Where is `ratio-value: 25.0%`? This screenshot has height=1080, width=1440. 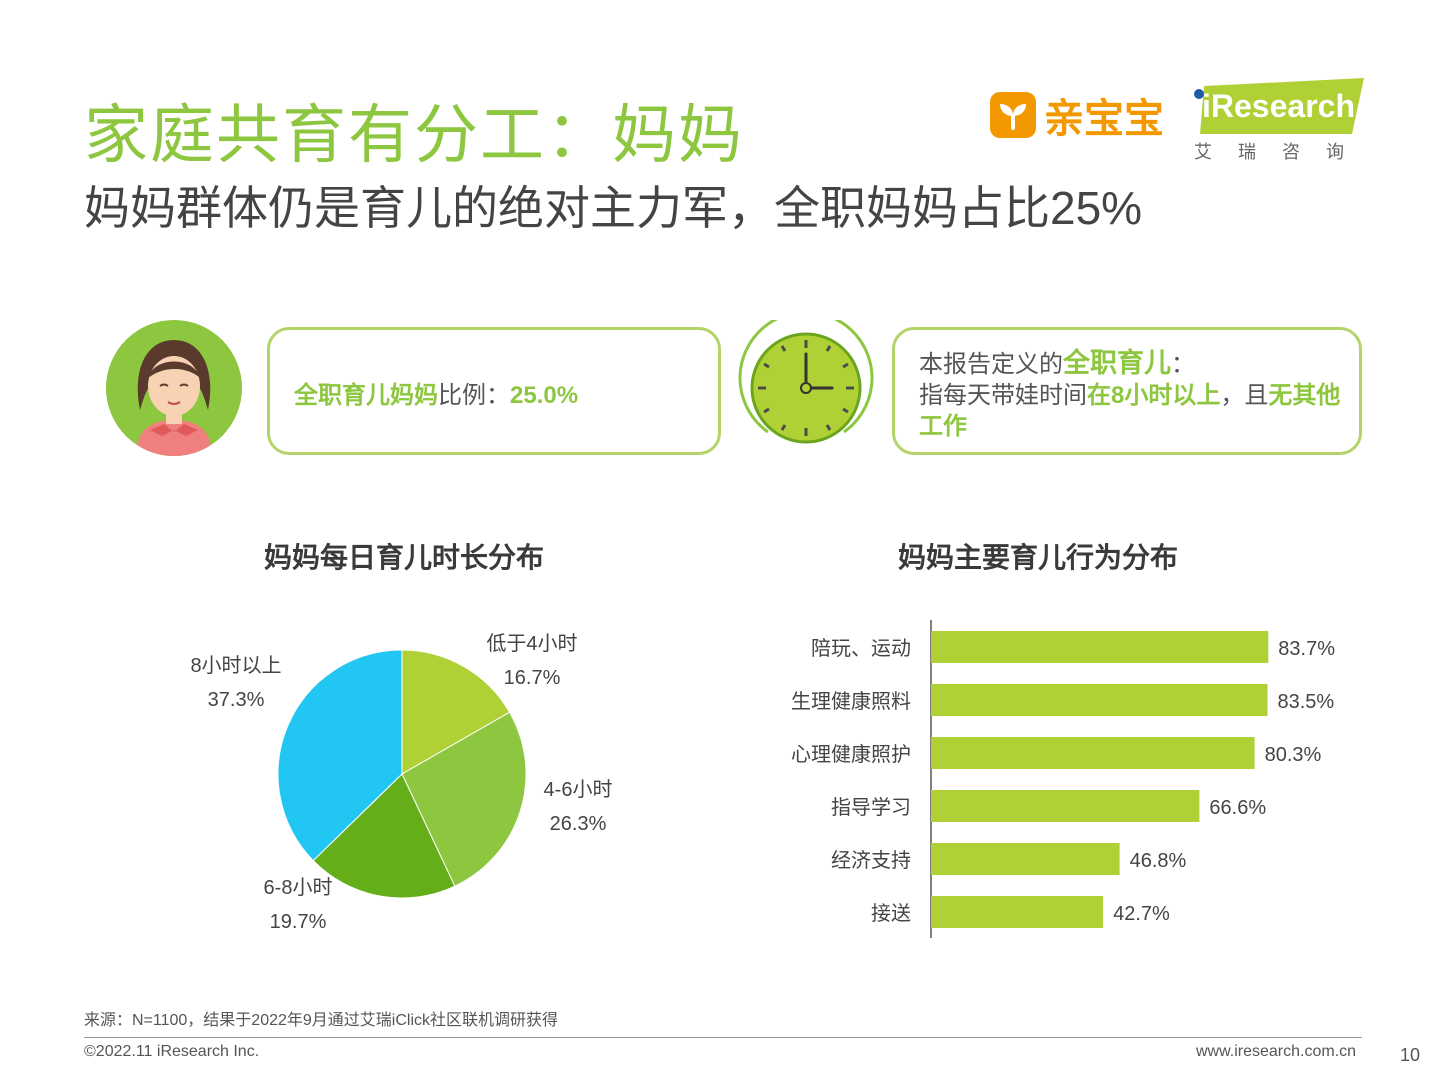 ratio-value: 25.0% is located at coordinates (544, 395).